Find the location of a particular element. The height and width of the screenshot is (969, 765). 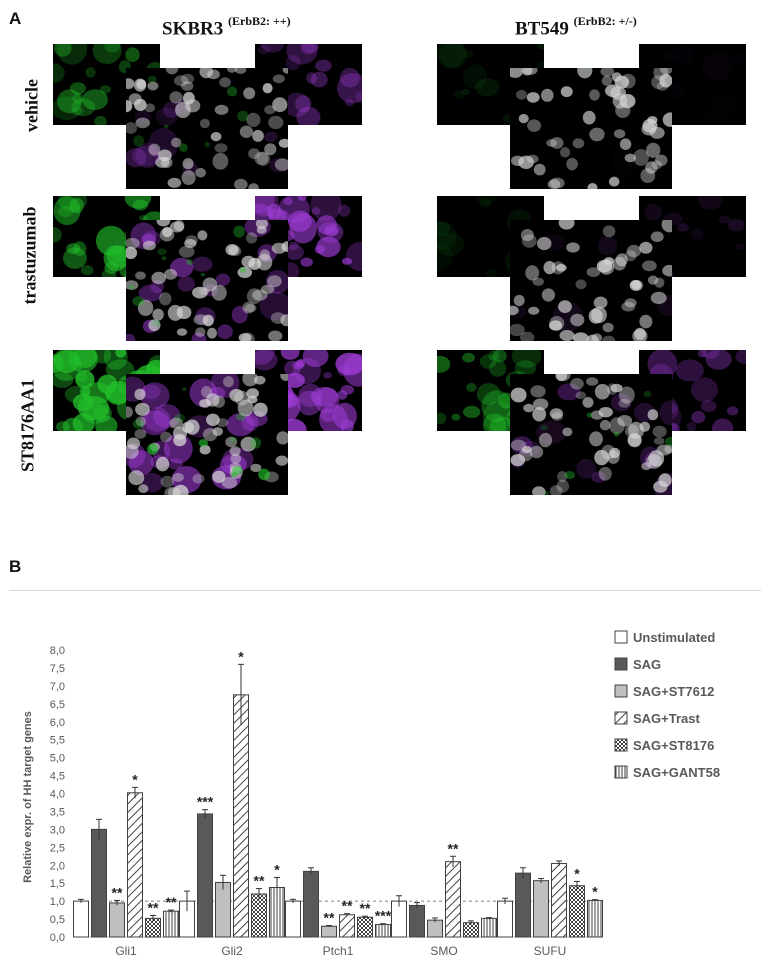

bar-SAG+ST8176-Gli2 is located at coordinates (259, 915).